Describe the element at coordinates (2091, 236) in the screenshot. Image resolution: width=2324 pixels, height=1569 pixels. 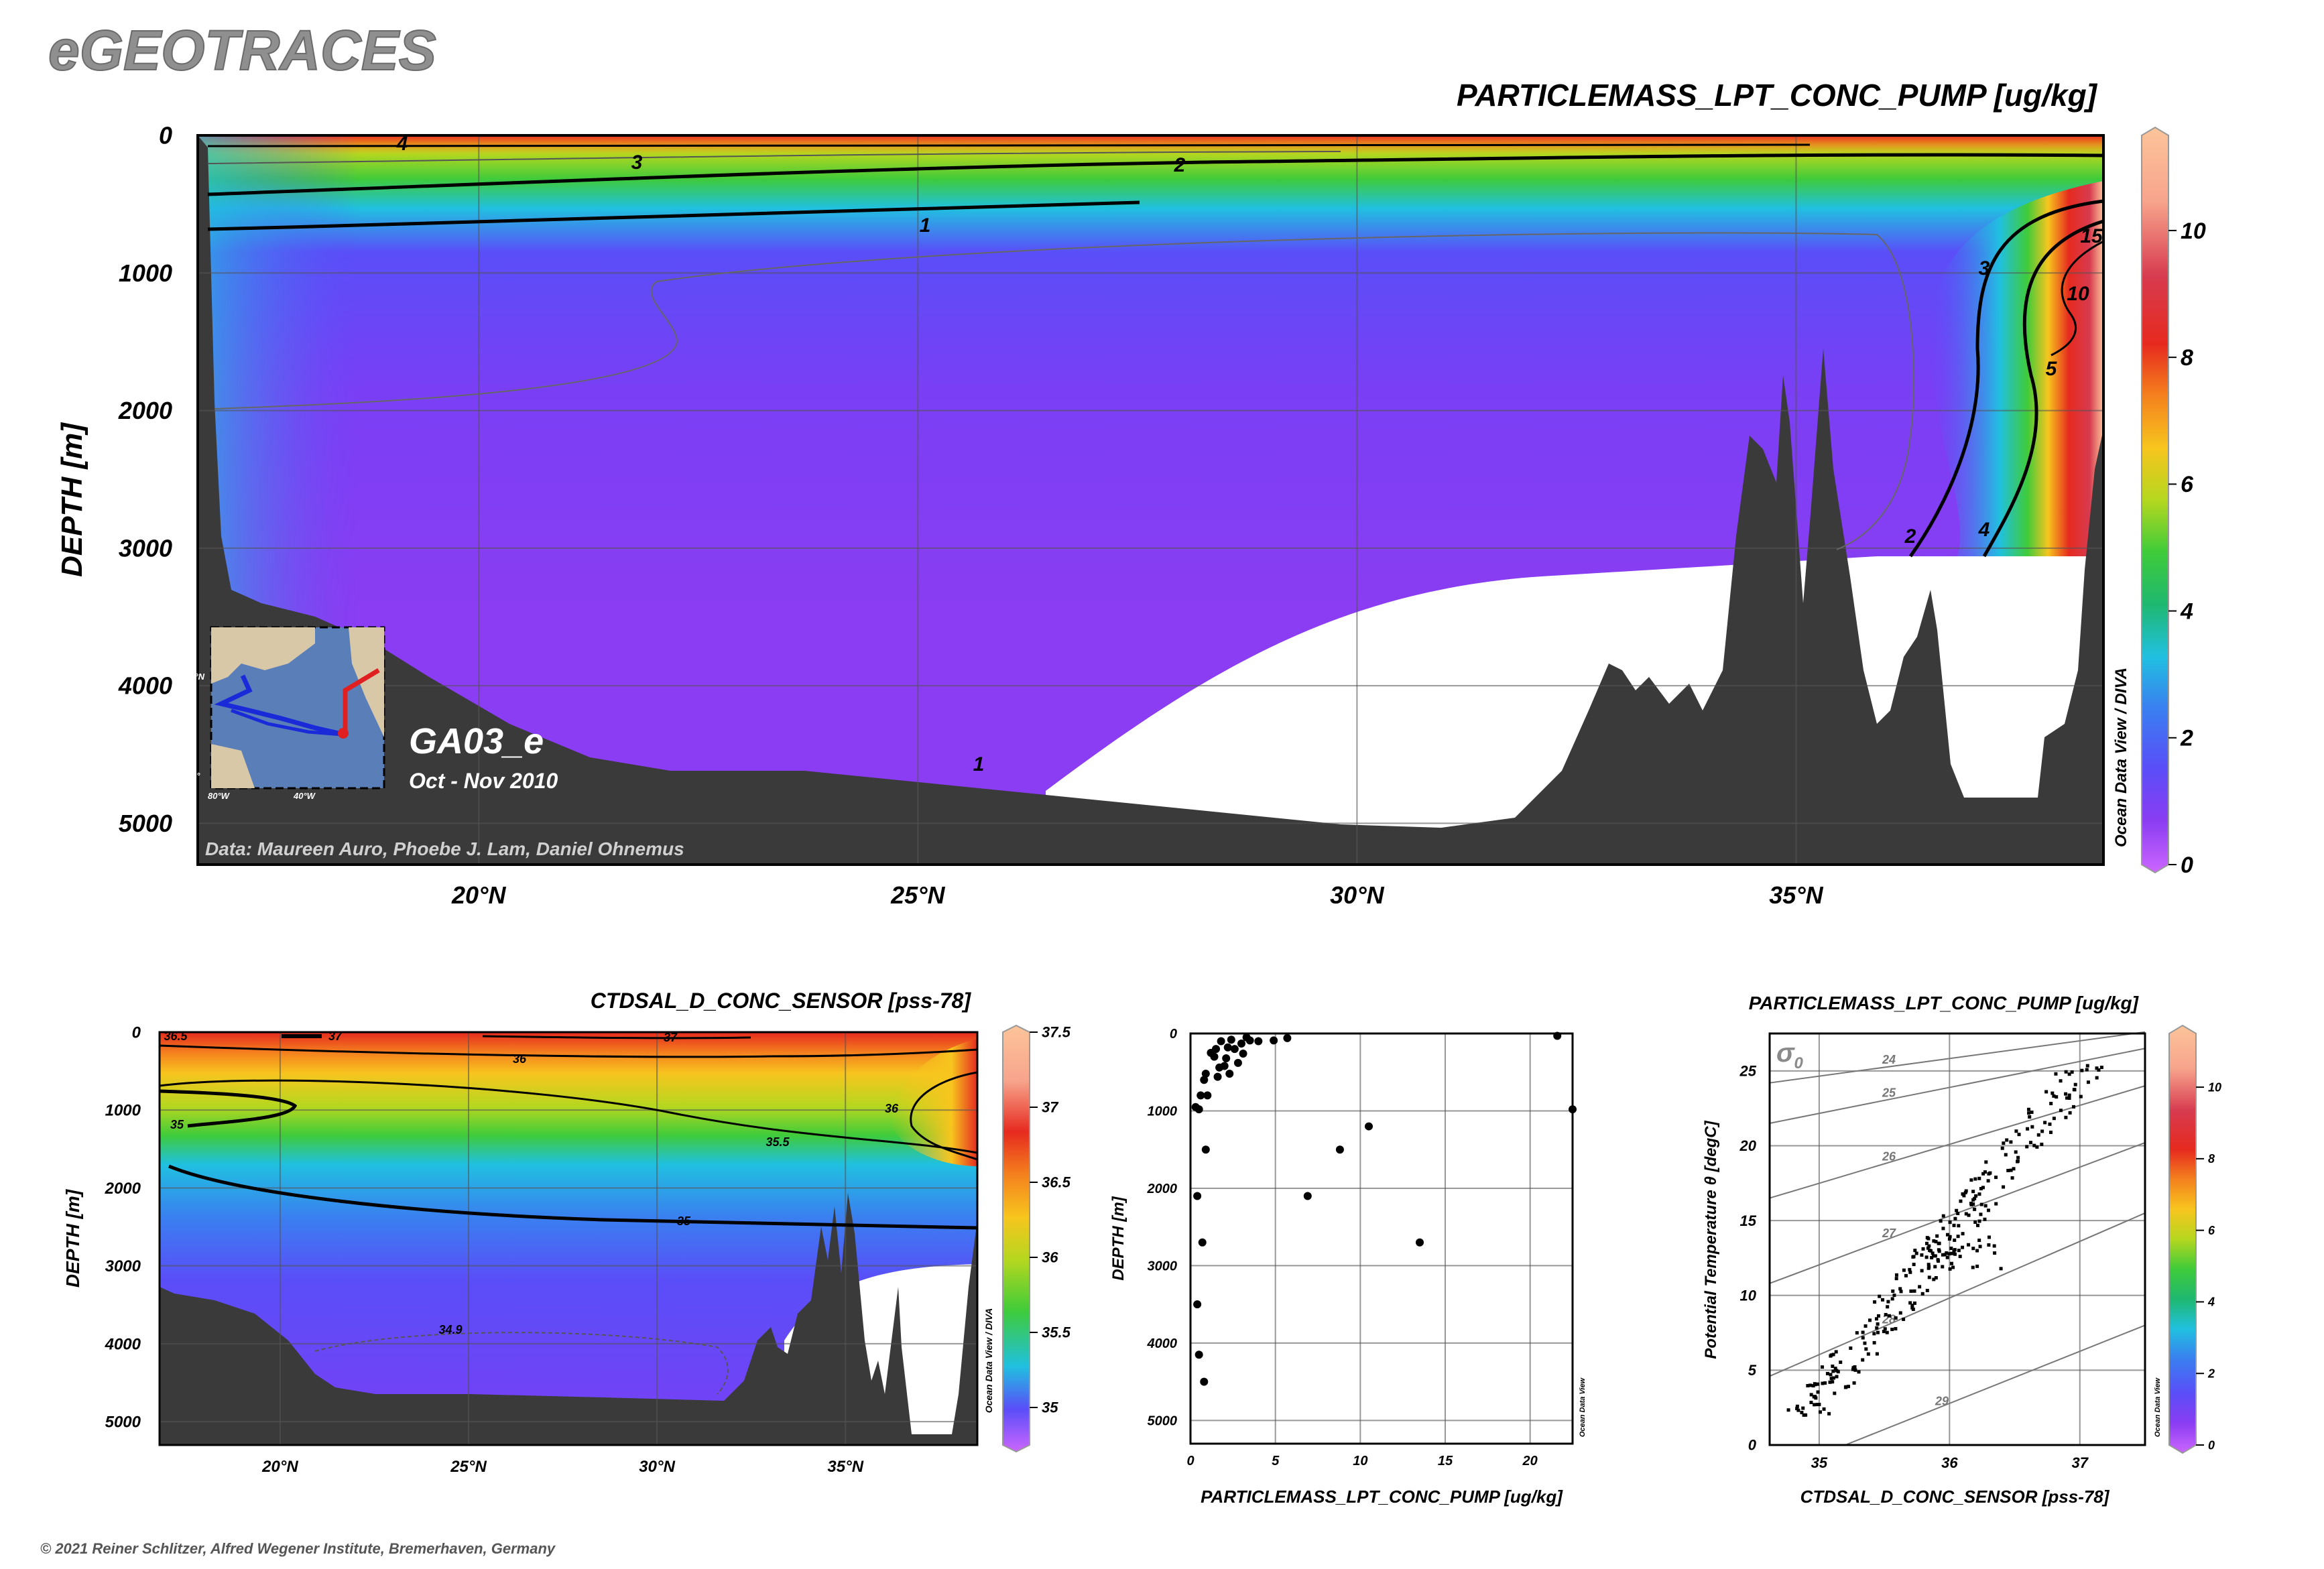
I see `contour-label: 15` at that location.